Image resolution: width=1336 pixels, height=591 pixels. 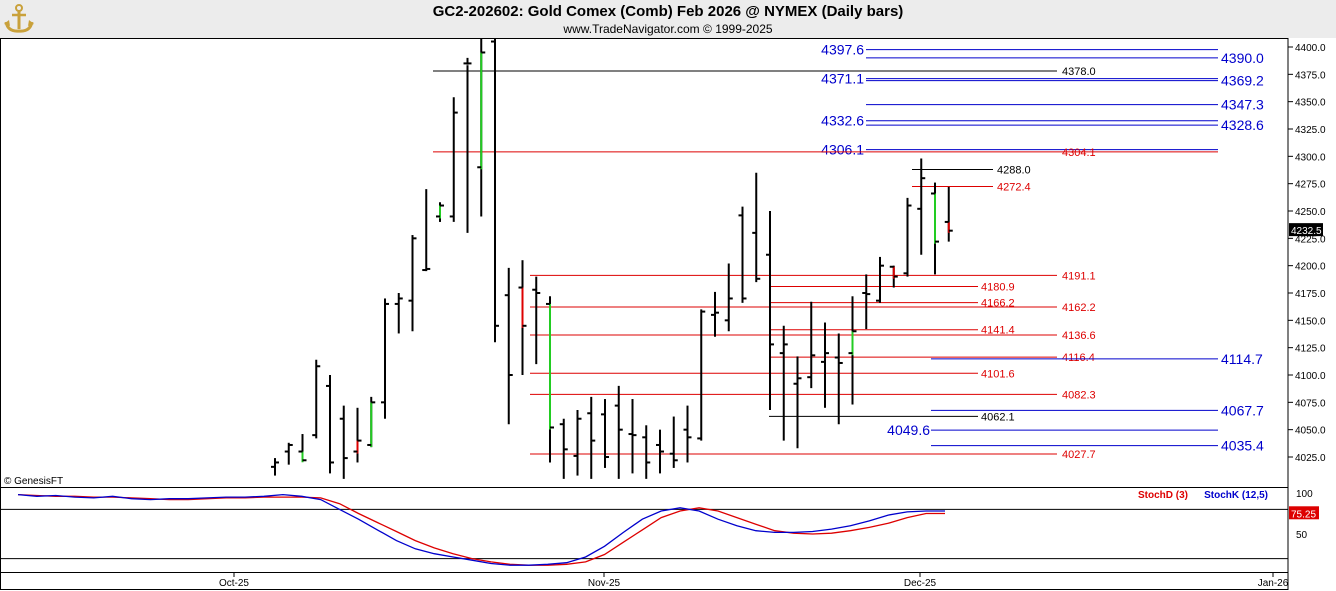 What do you see at coordinates (1014, 188) in the screenshot?
I see `level-label: 4272.4` at bounding box center [1014, 188].